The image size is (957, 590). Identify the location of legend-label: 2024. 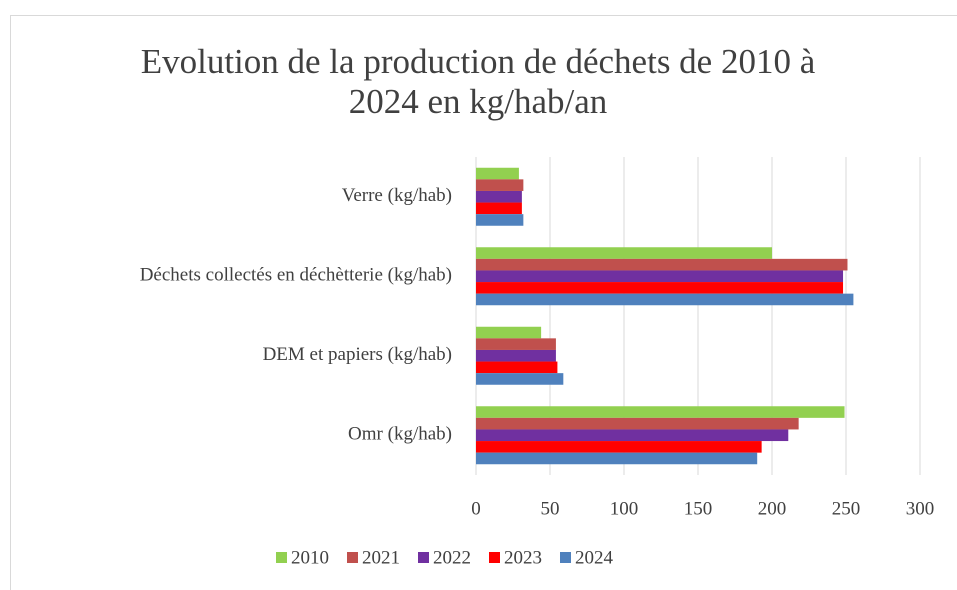
(594, 557).